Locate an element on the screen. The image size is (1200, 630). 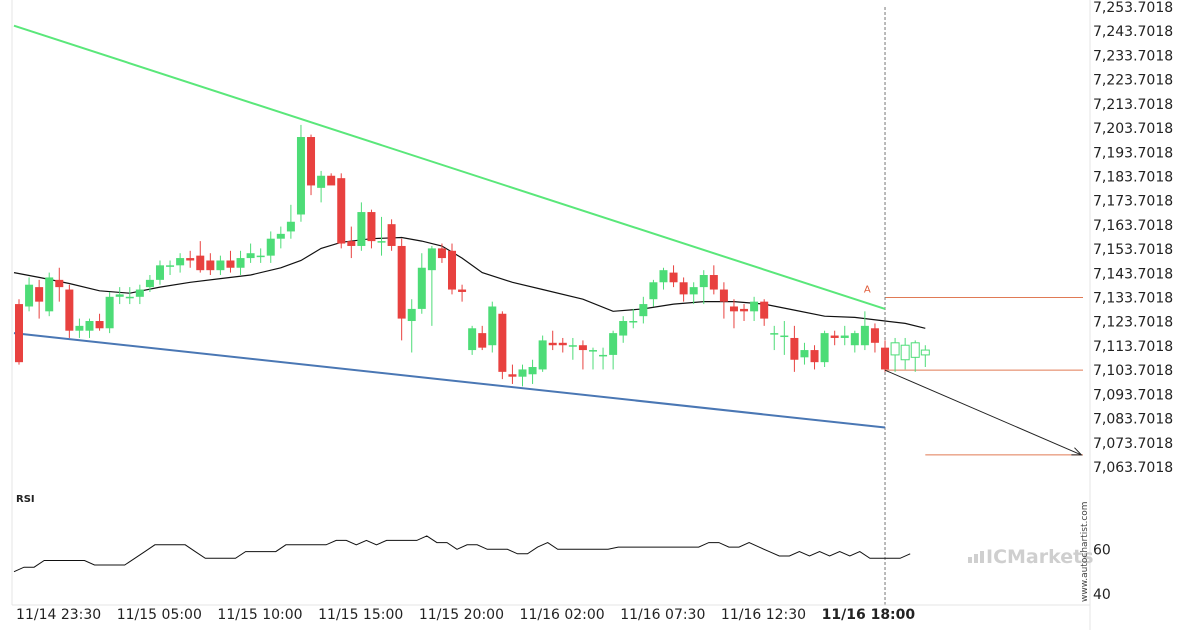
watermark-site-text: www.autochartist.com is located at coordinates (1085, 551).